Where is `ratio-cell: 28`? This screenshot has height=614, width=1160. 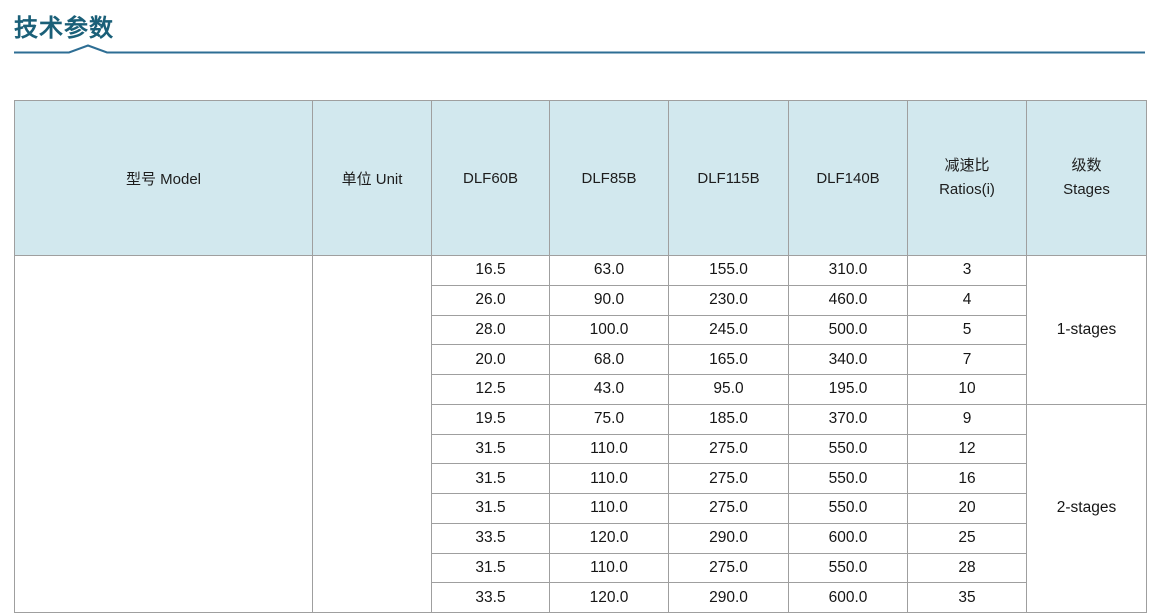 ratio-cell: 28 is located at coordinates (967, 568).